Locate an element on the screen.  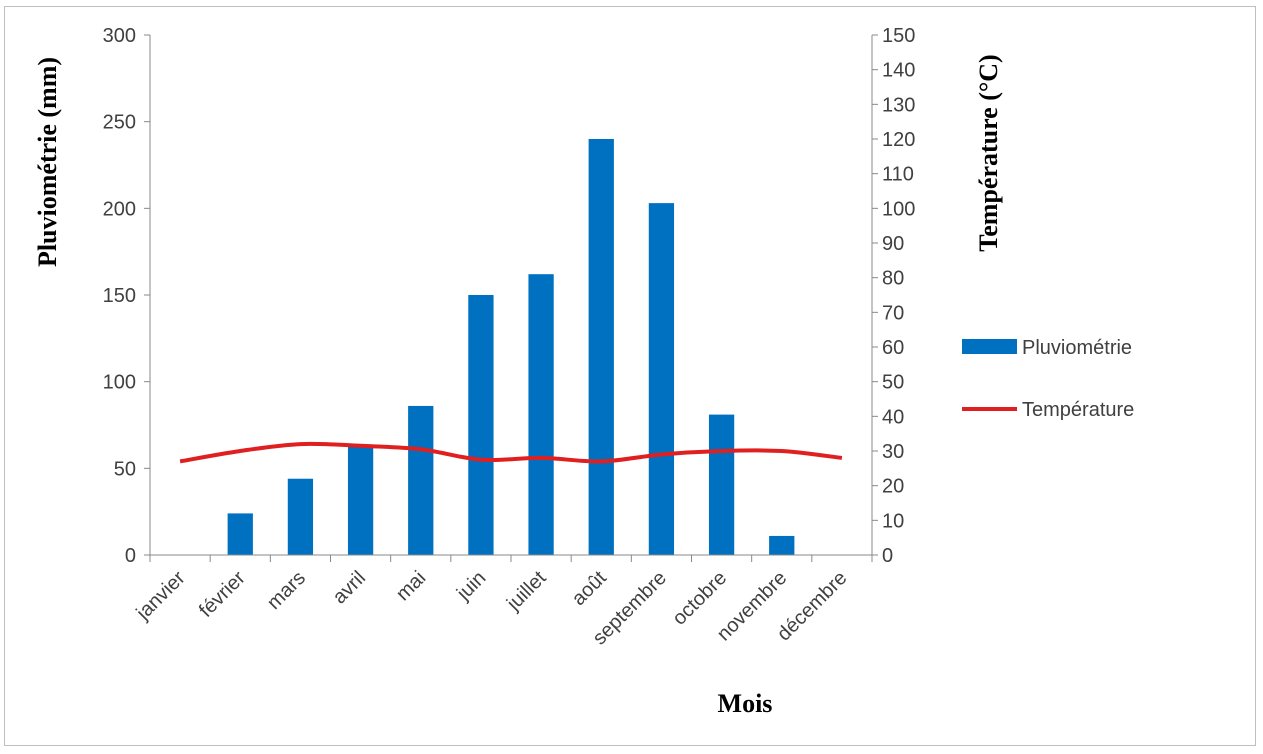
y-tick-label: 150 is located at coordinates (119, 296).